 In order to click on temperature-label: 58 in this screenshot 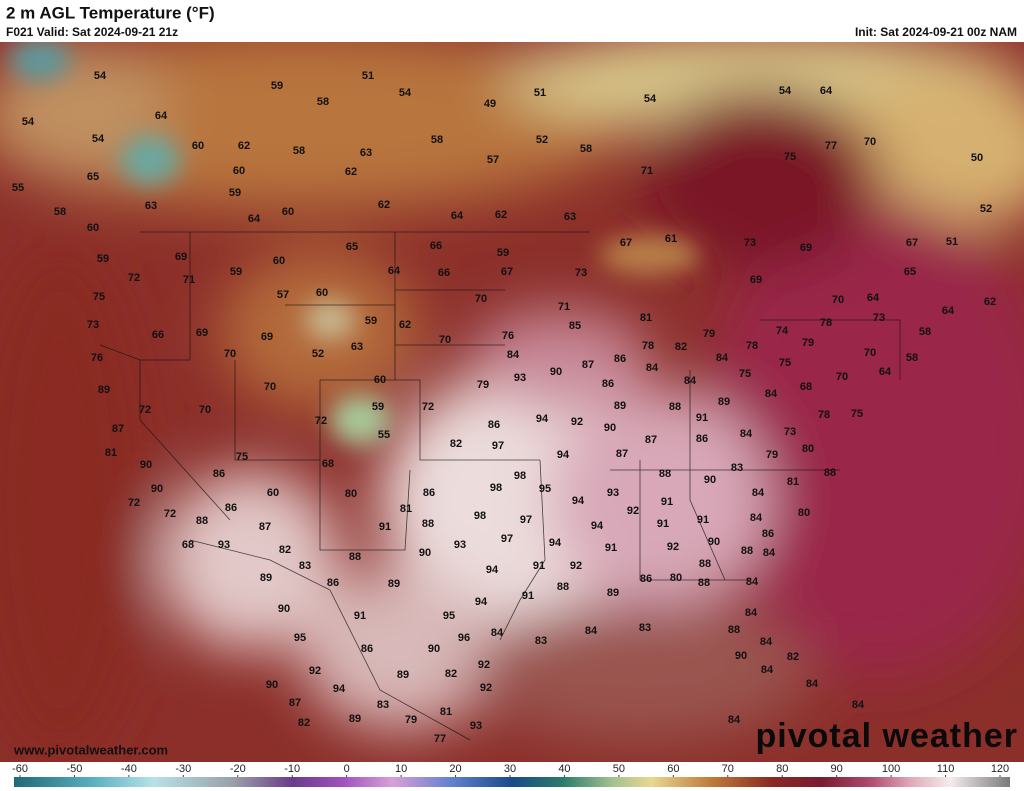, I will do `click(586, 149)`.